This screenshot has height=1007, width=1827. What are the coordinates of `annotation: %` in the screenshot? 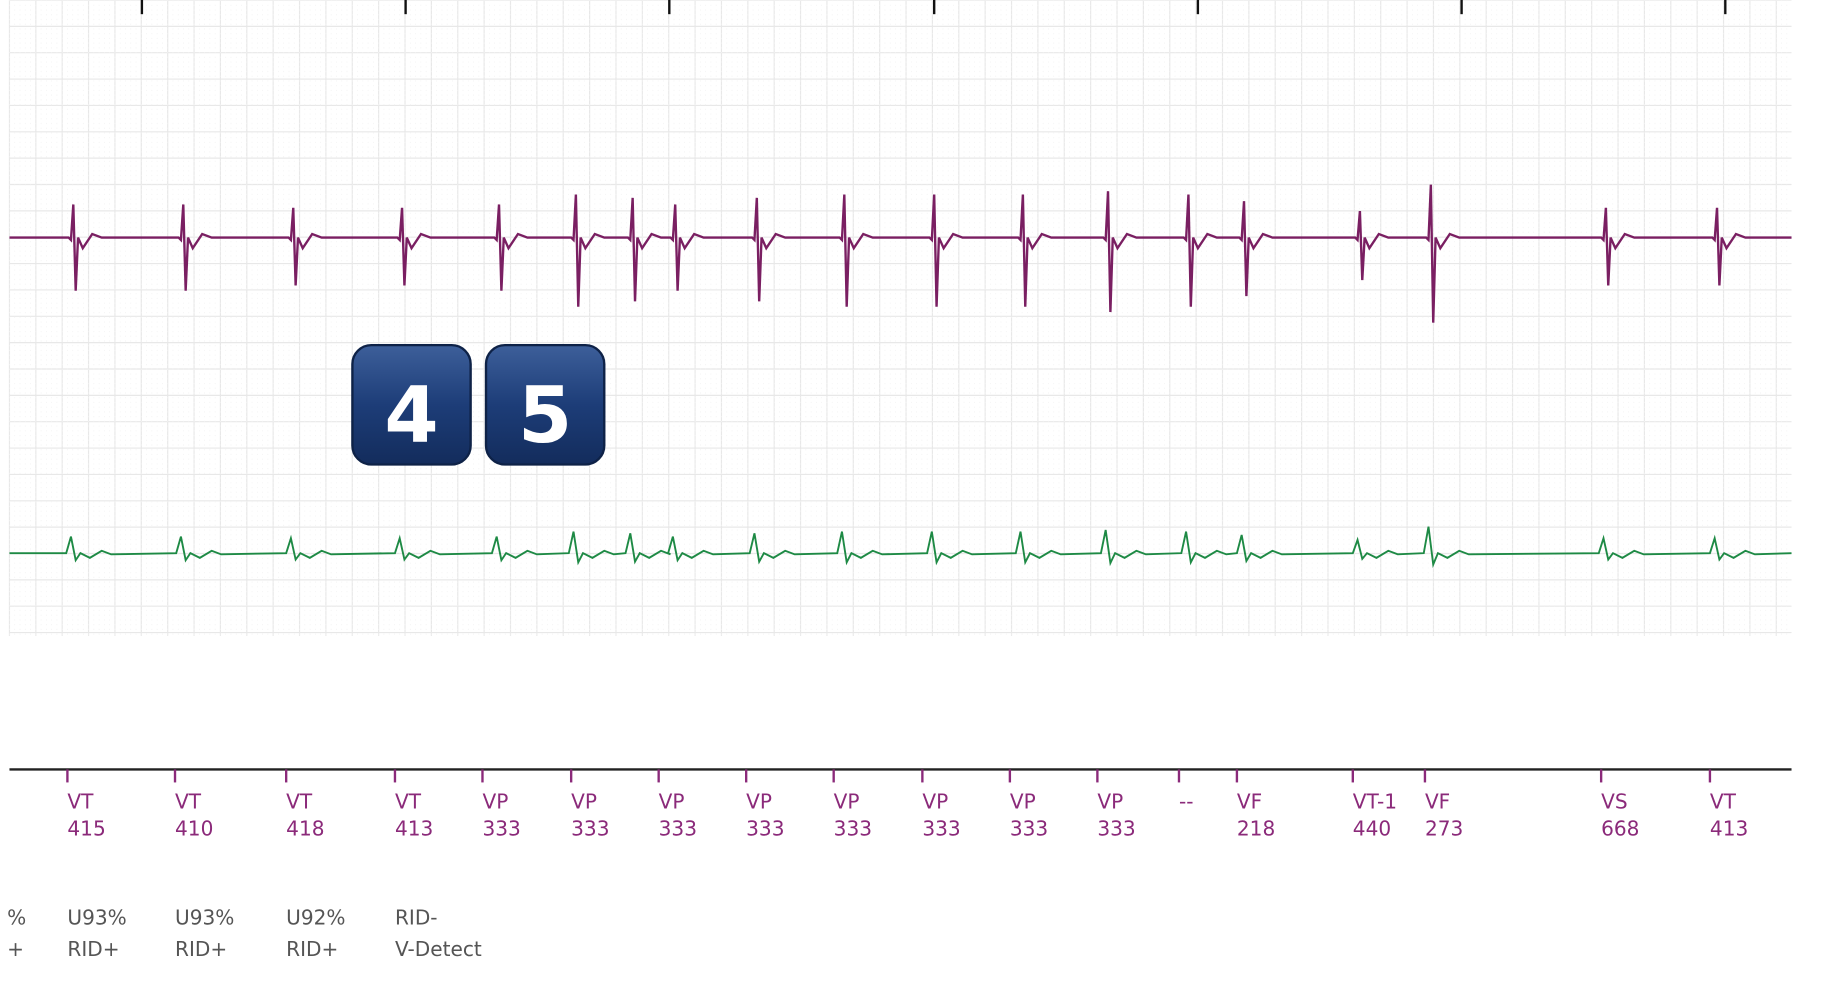 It's located at (16, 917).